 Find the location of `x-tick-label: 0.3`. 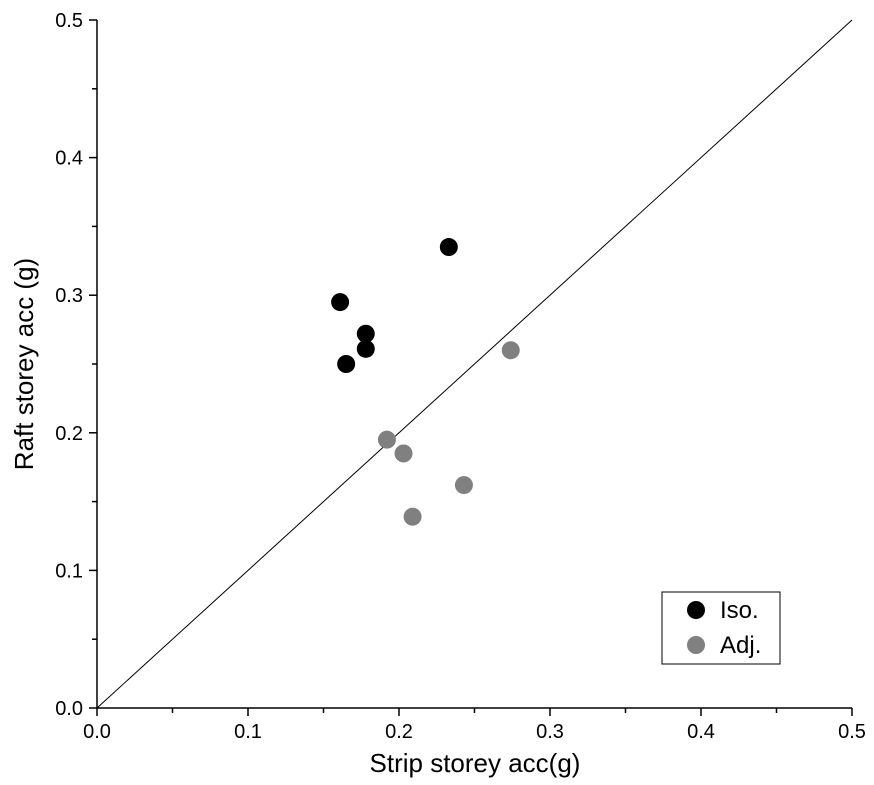

x-tick-label: 0.3 is located at coordinates (550, 732).